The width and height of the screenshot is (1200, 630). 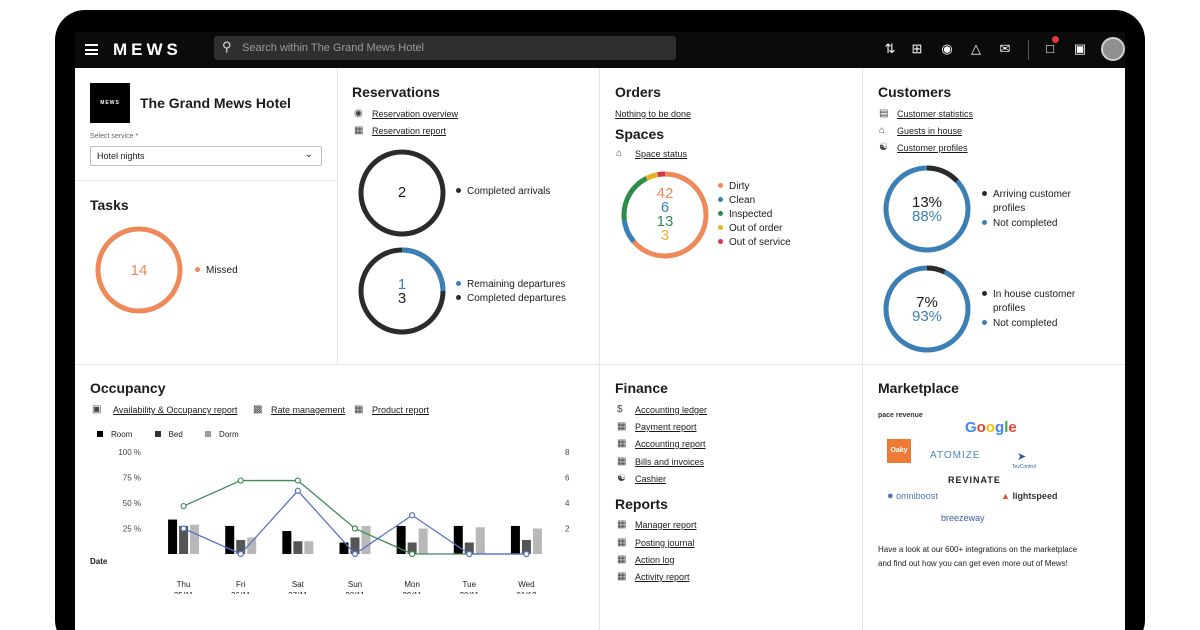 What do you see at coordinates (128, 388) in the screenshot?
I see `occupancy-title: Occupancy` at bounding box center [128, 388].